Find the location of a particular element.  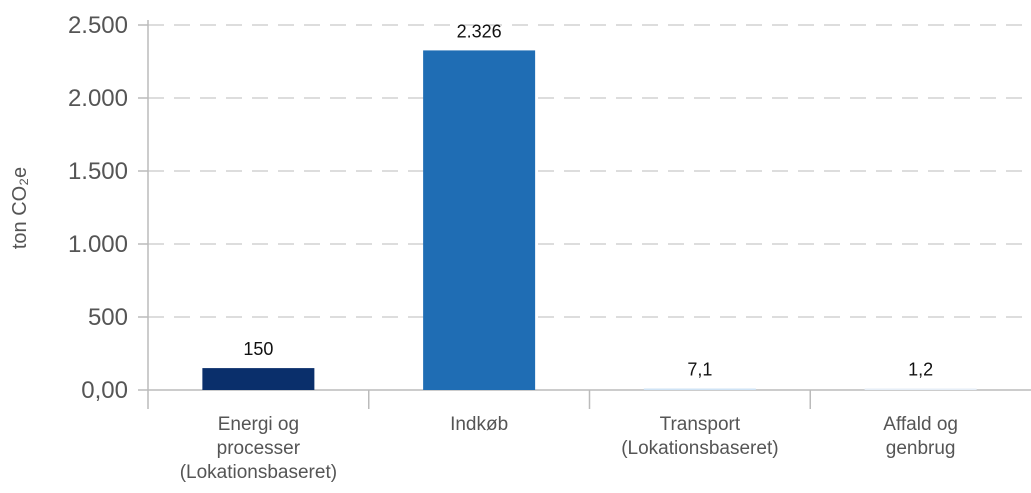

x-tick-label: genbrug is located at coordinates (921, 448).